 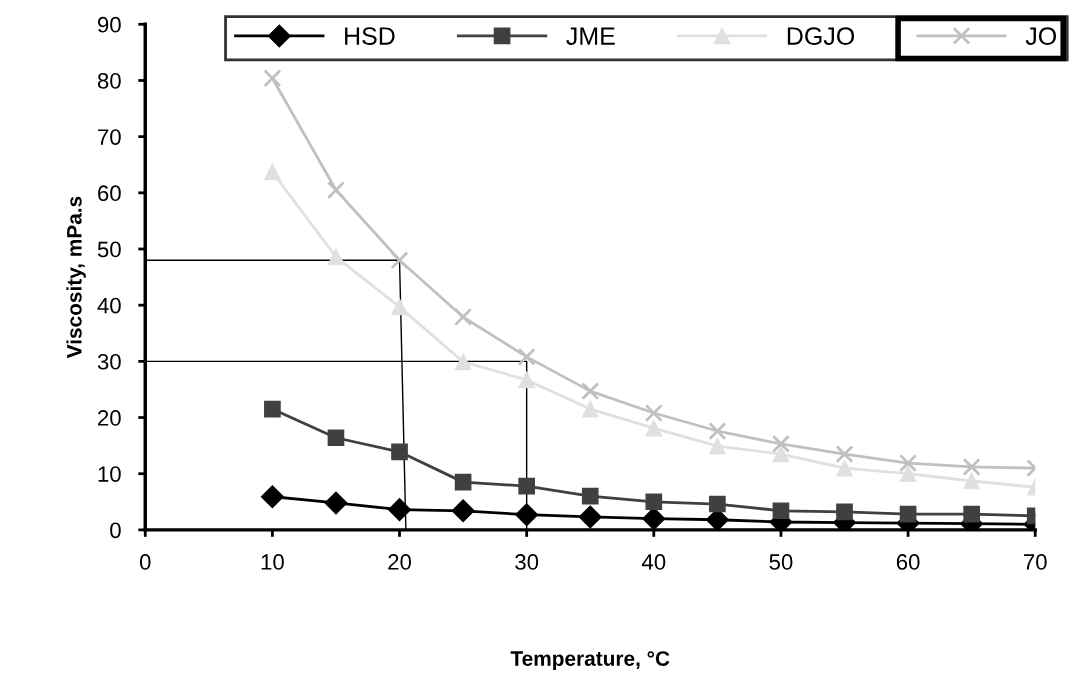 I want to click on legend-label: DGJO, so click(x=821, y=36).